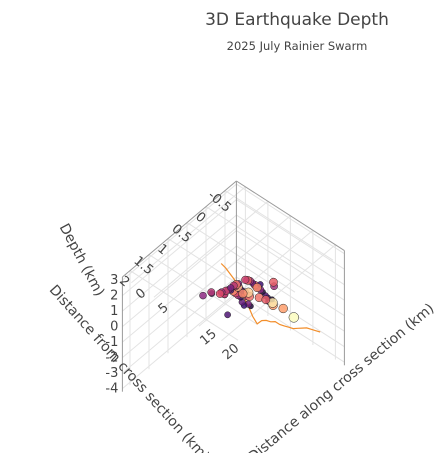  Describe the element at coordinates (114, 311) in the screenshot. I see `z-tick-label: 1` at that location.